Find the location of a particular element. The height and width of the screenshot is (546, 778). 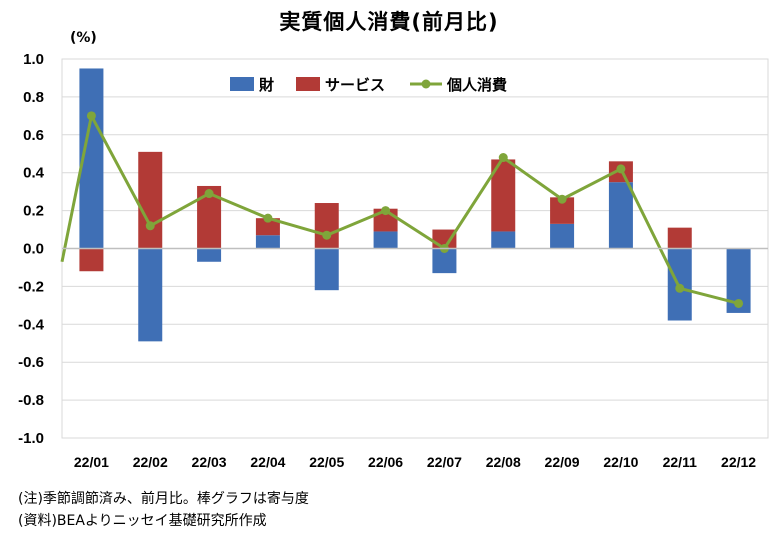

y-tick-label: 0.8 is located at coordinates (33, 97).